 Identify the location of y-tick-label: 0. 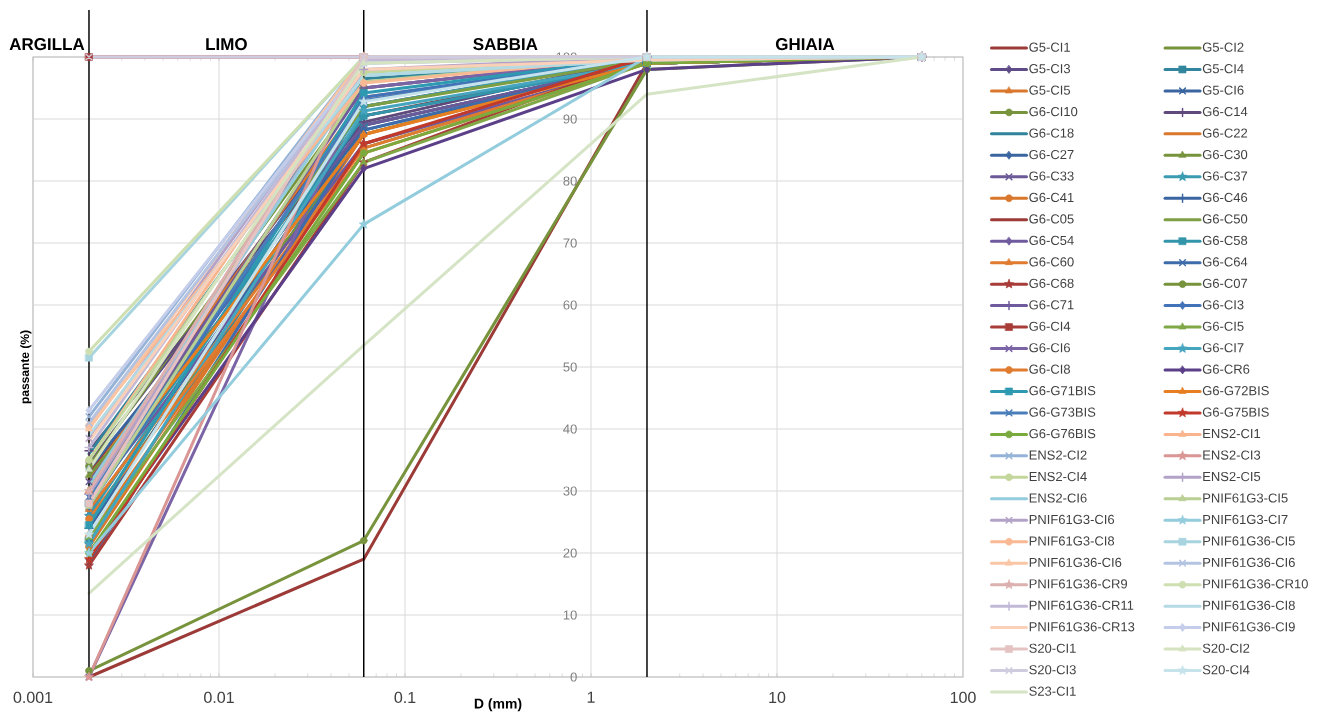
(573, 677).